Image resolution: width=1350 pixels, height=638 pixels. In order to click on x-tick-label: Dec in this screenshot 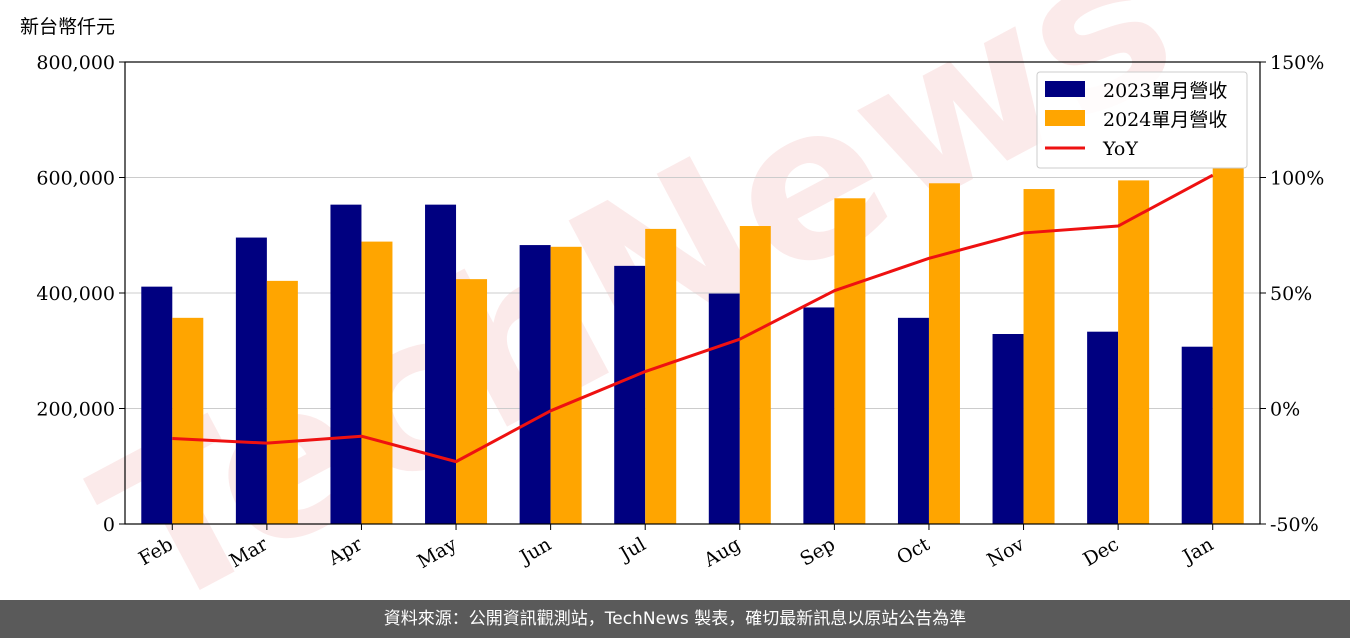, I will do `click(1100, 552)`.